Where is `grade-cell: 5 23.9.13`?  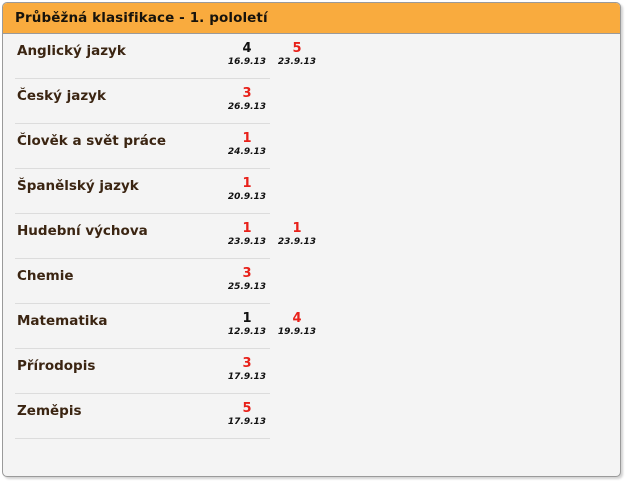
grade-cell: 5 23.9.13 is located at coordinates (297, 55).